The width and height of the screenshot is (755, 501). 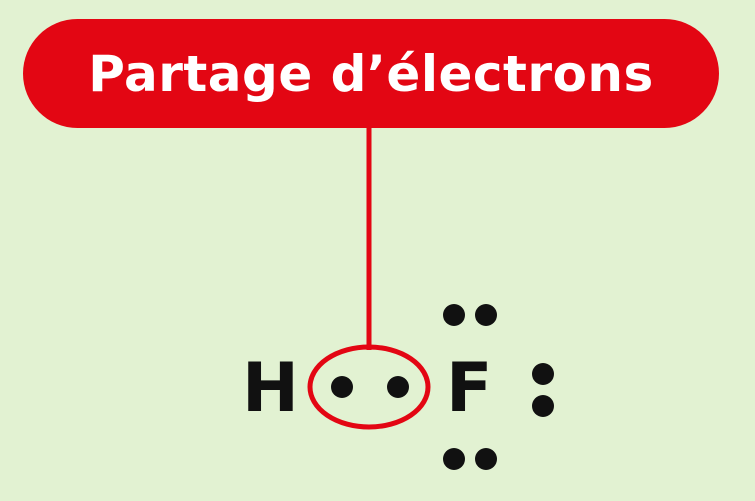 I want to click on atom-hydrogen: H, so click(x=270, y=388).